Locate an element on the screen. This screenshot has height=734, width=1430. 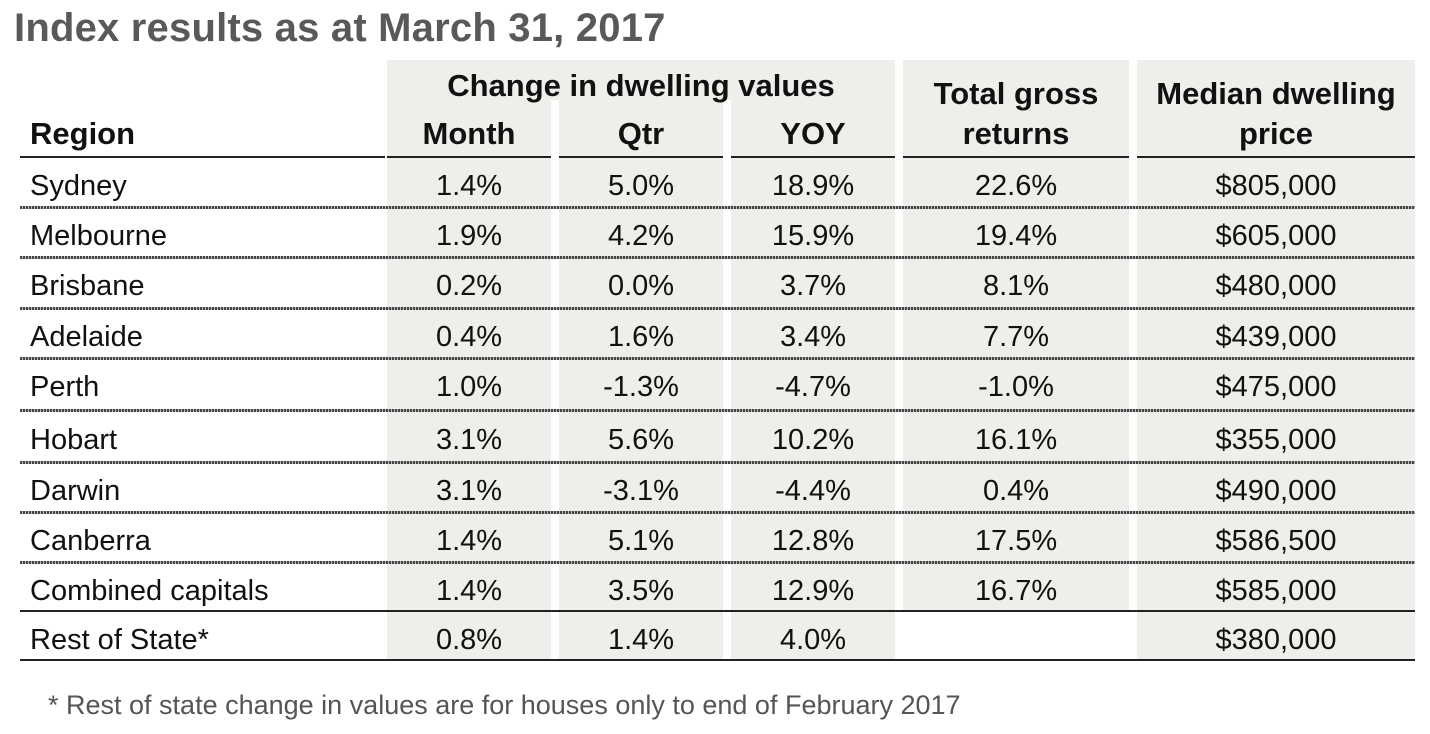
header-total-line1: Total gross is located at coordinates (1016, 93).